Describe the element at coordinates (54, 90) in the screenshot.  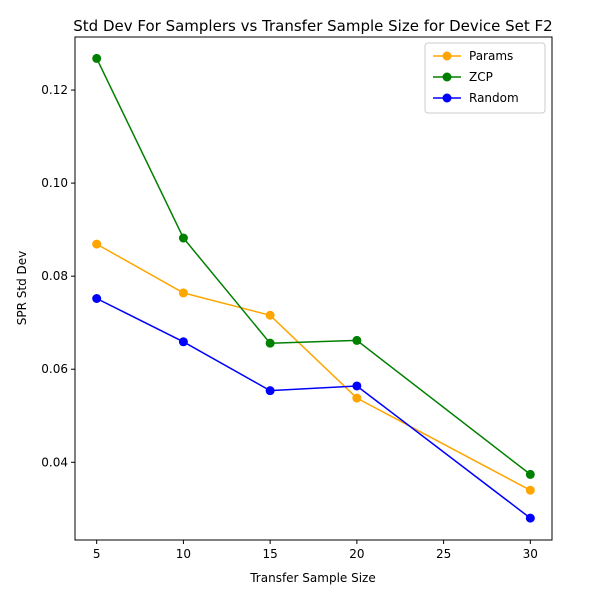
I see `y-tick-label: 0.12` at that location.